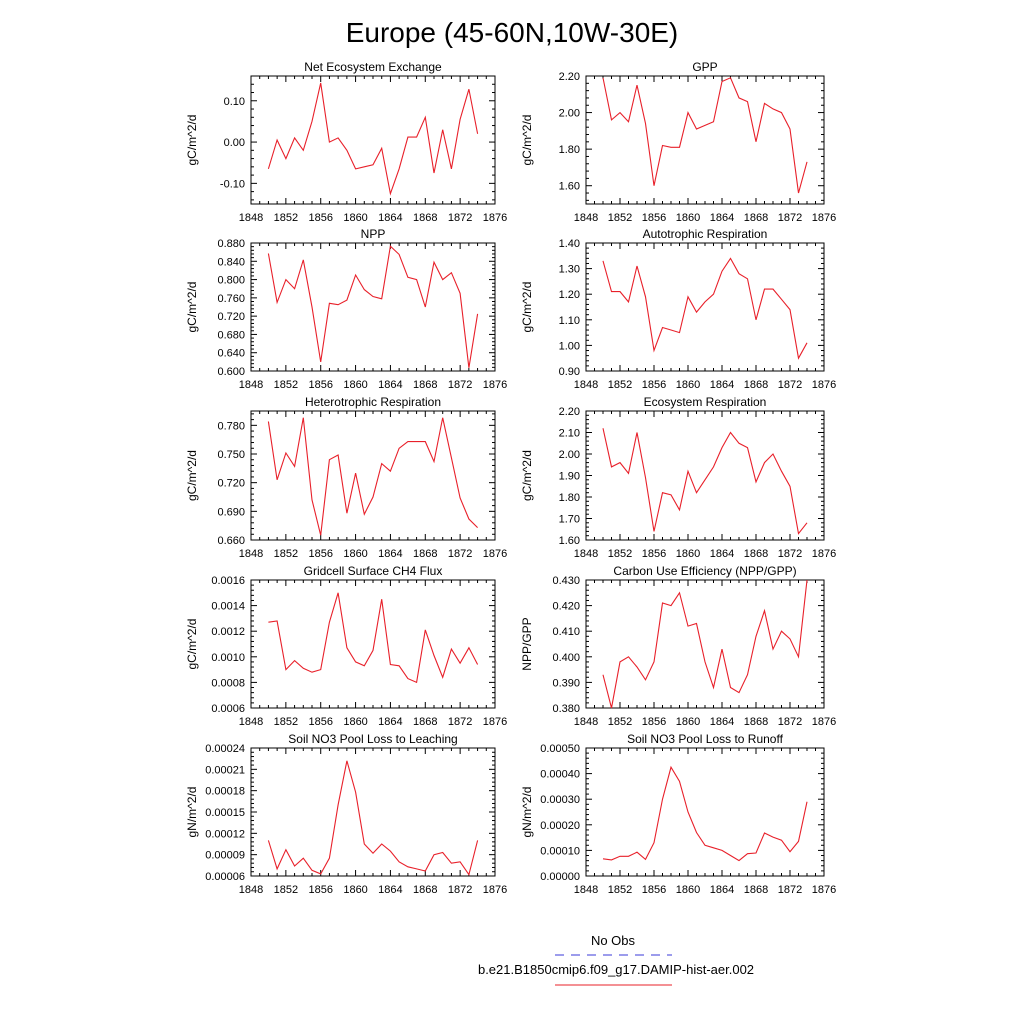 This screenshot has width=1024, height=1024. I want to click on y-tick-label: 0.840, so click(231, 262).